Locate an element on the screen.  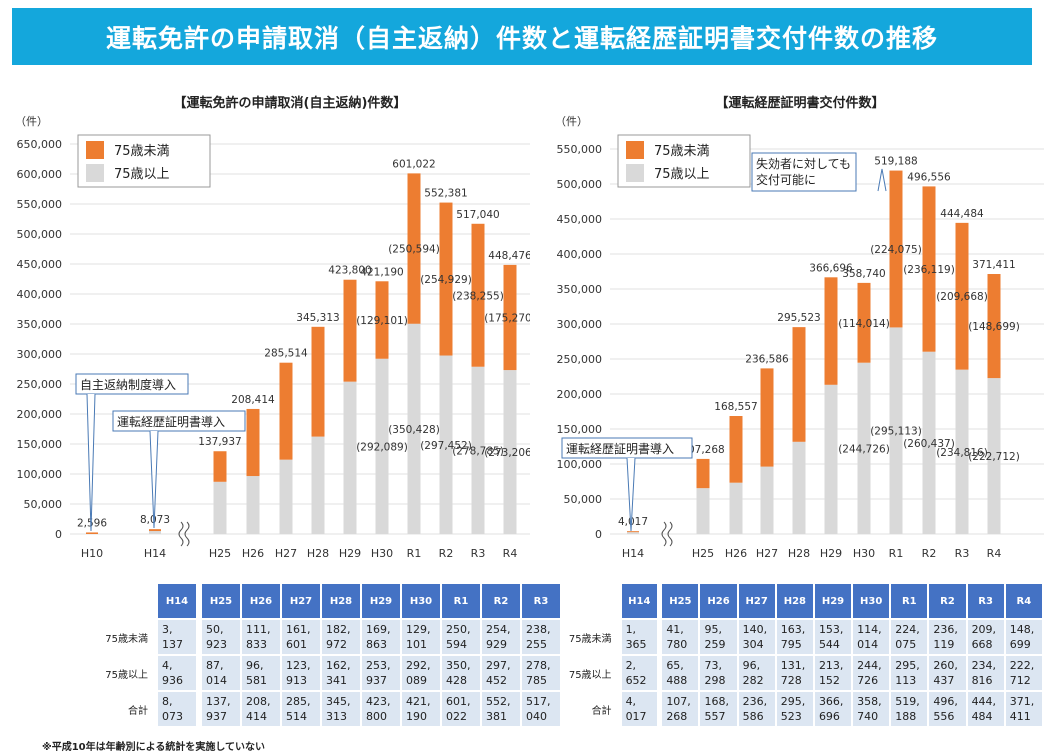
table-cell: 254, 929 is located at coordinates (501, 637).